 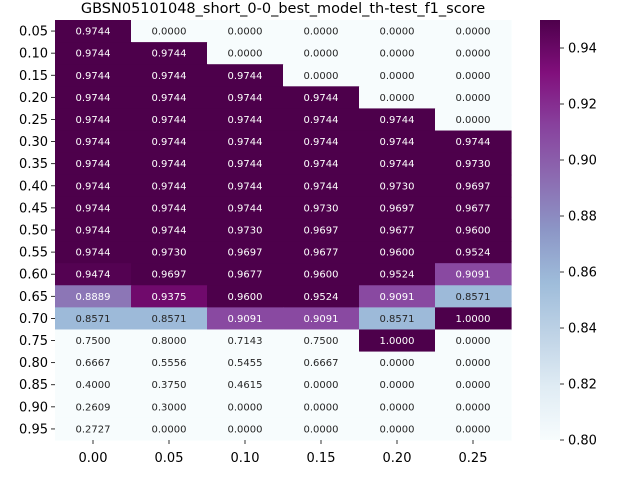 What do you see at coordinates (283, 453) in the screenshot?
I see `x-axis: 0.00 0.05 0.10 0.15 0.20 0.25` at bounding box center [283, 453].